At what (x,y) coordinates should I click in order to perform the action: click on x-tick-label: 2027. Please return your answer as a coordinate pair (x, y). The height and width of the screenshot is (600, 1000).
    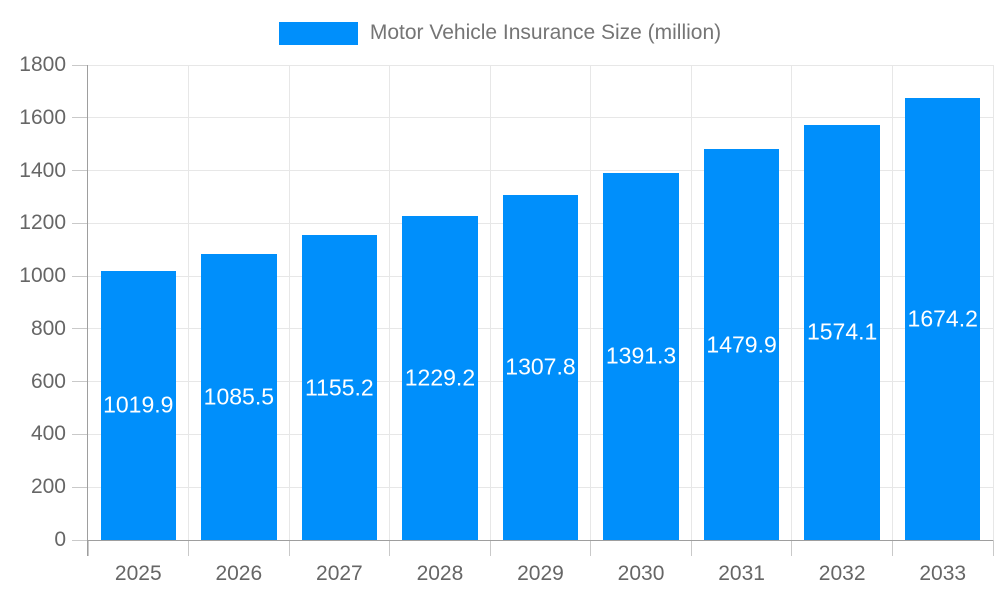
    Looking at the image, I should click on (339, 573).